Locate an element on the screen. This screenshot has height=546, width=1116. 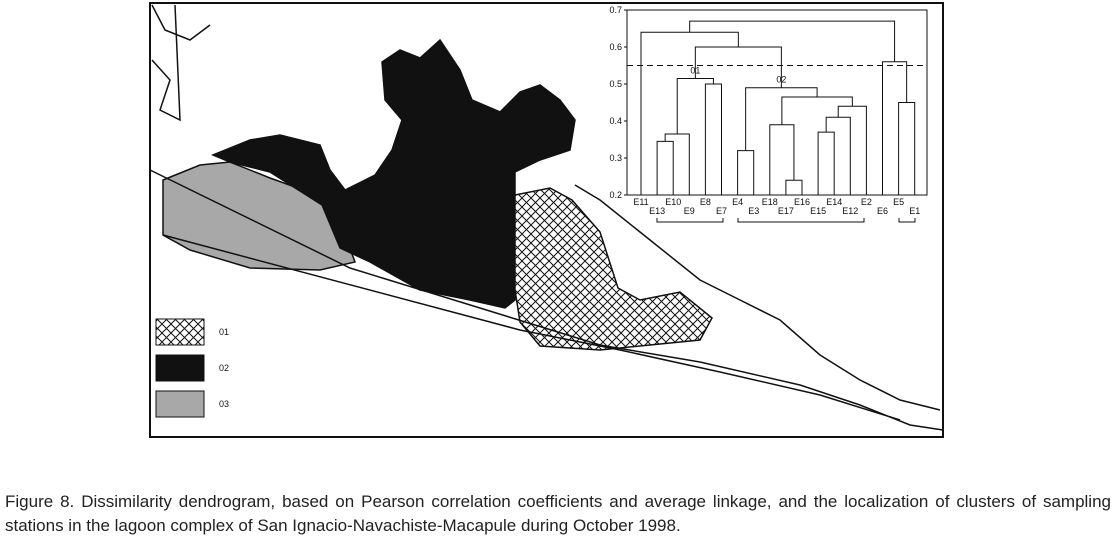
dendrogram-link is located at coordinates (792, 41).